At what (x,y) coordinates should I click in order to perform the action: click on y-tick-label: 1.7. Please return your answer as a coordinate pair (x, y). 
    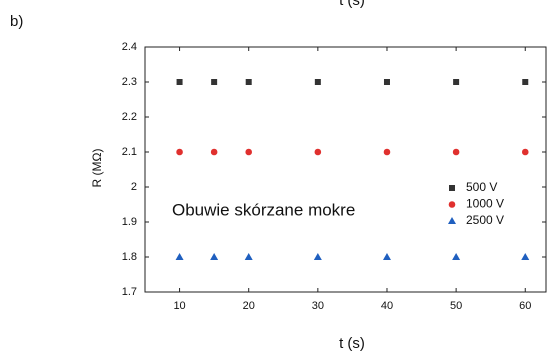
    Looking at the image, I should click on (129, 292).